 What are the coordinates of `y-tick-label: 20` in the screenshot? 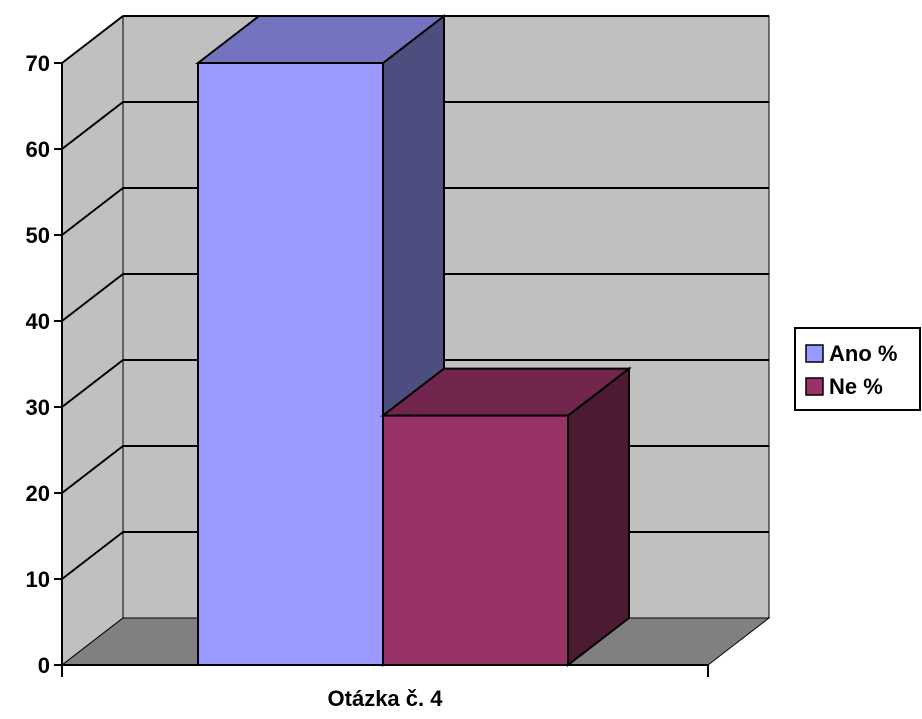 It's located at (38, 493).